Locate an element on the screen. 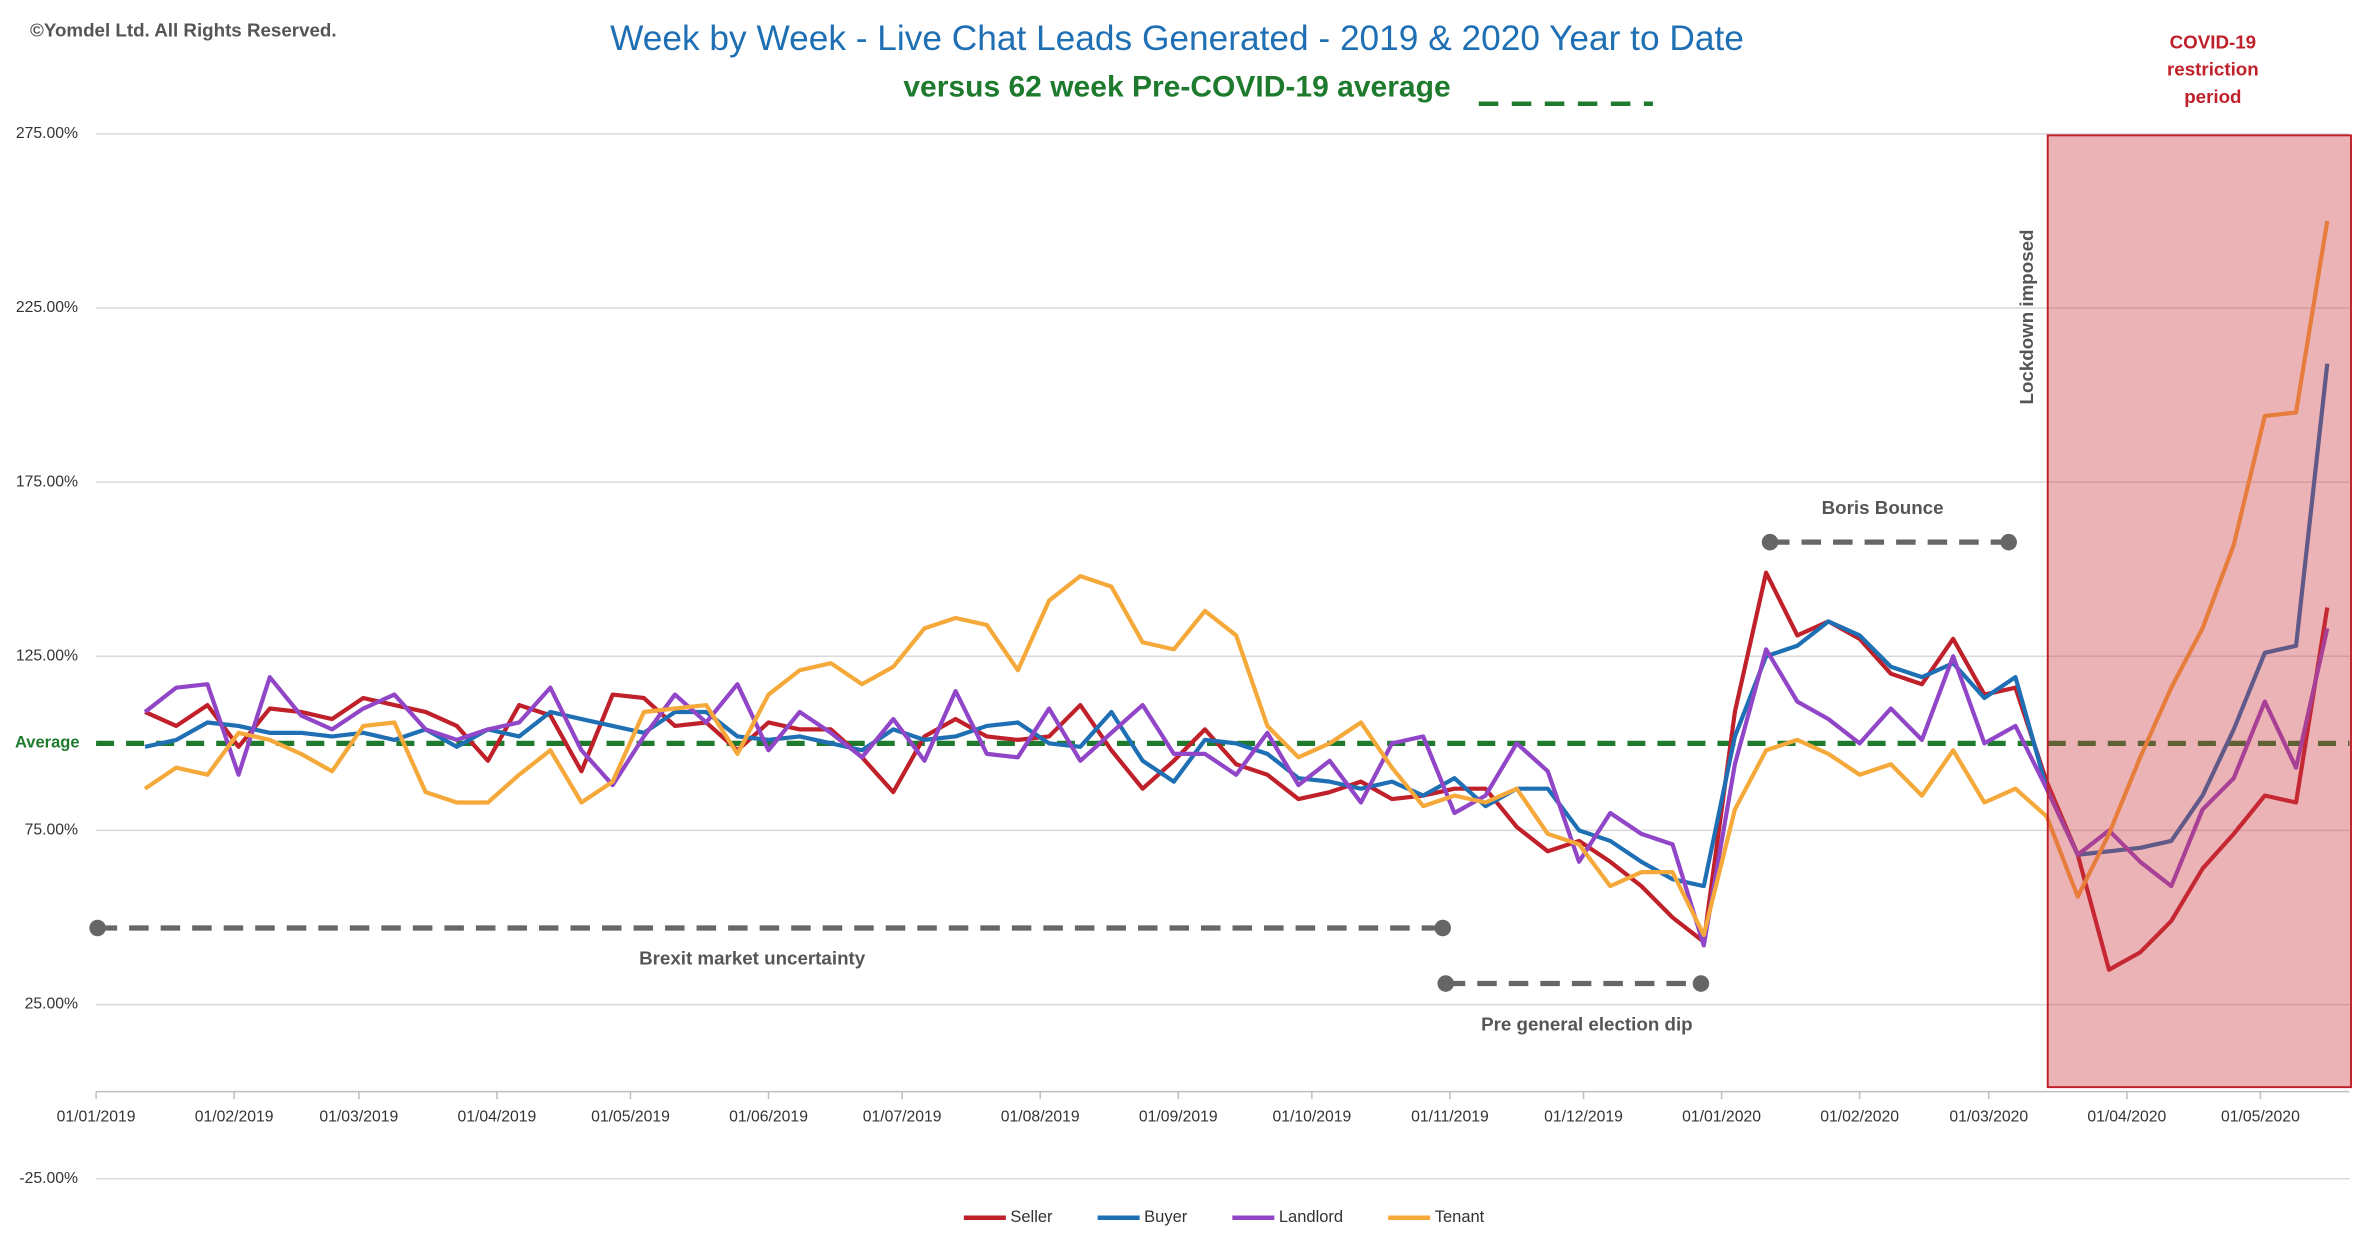  x-tick-label: 01/01/2020 is located at coordinates (1721, 1116).